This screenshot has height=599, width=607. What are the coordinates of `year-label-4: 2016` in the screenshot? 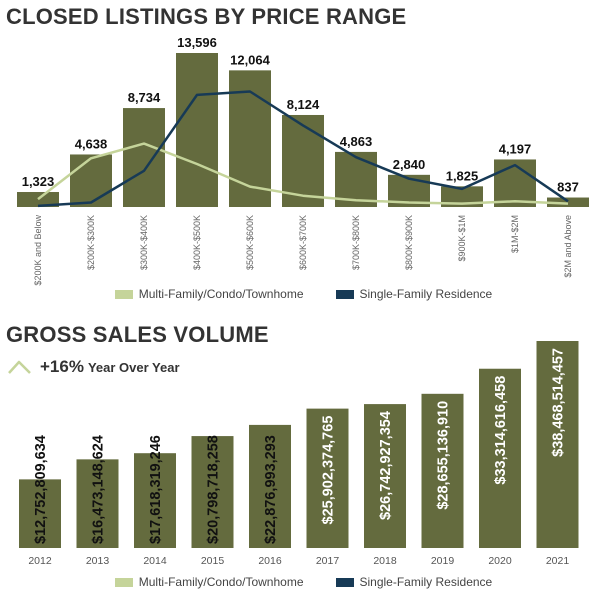 It's located at (270, 561).